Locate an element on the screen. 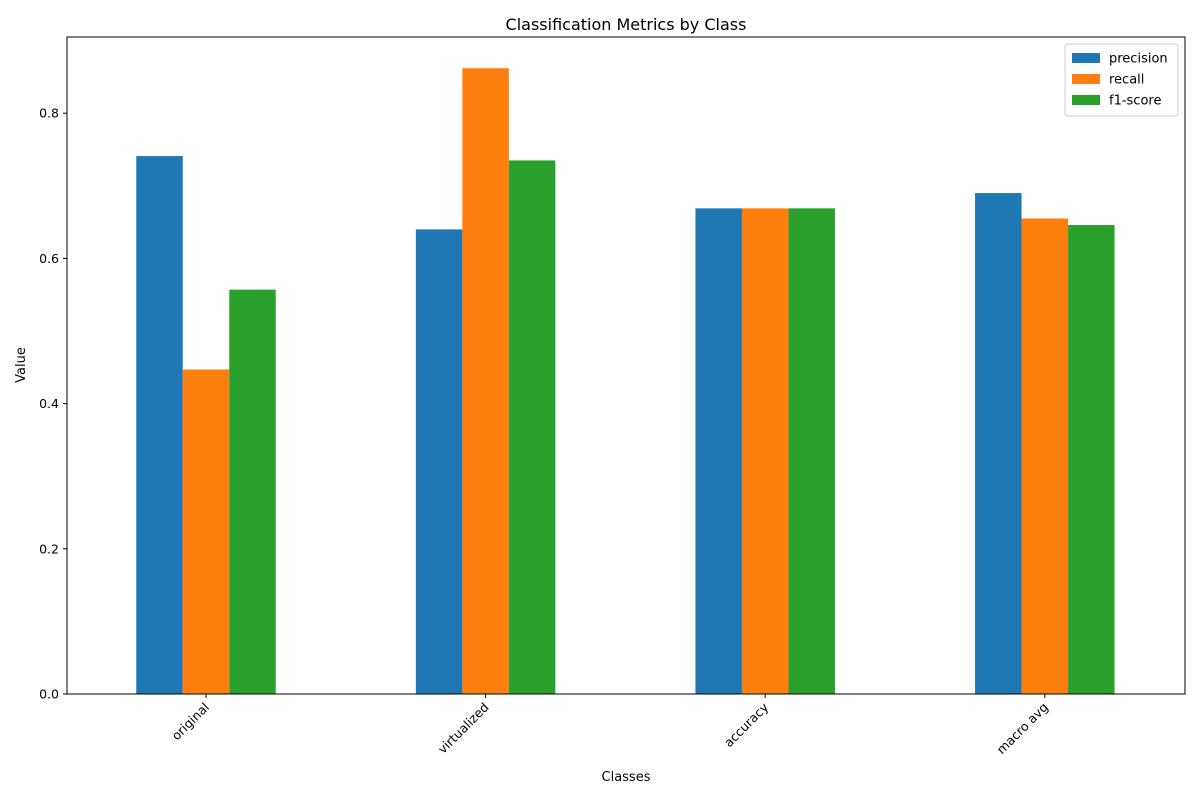  bar-precision-virtualized is located at coordinates (439, 461).